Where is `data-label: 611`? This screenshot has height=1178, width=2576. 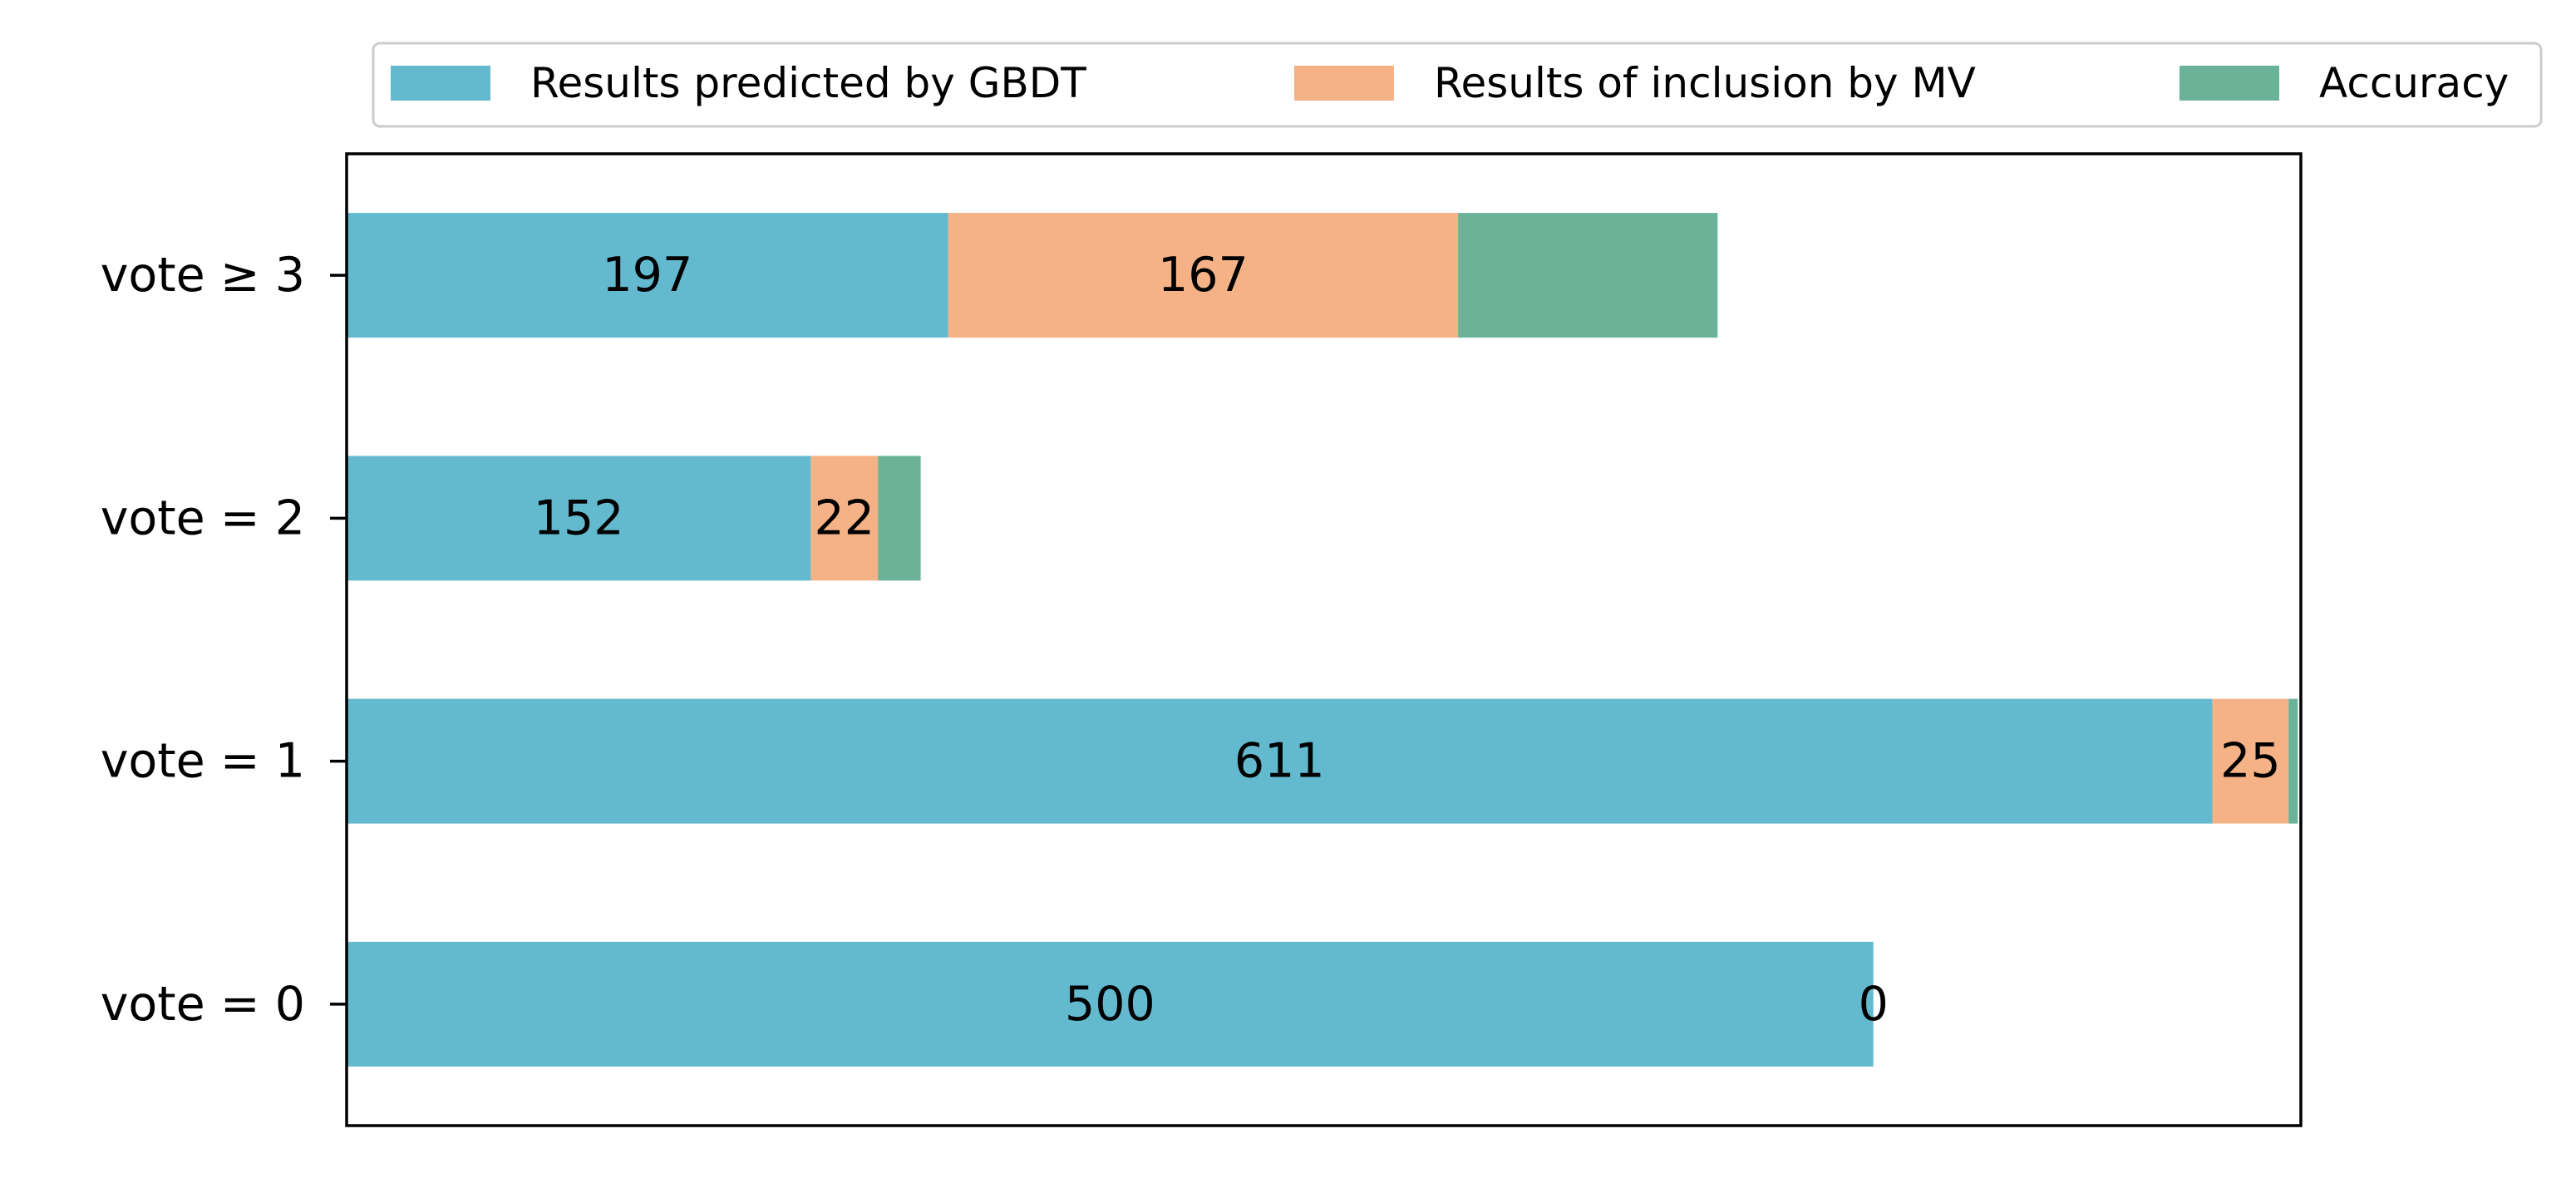 data-label: 611 is located at coordinates (1279, 762).